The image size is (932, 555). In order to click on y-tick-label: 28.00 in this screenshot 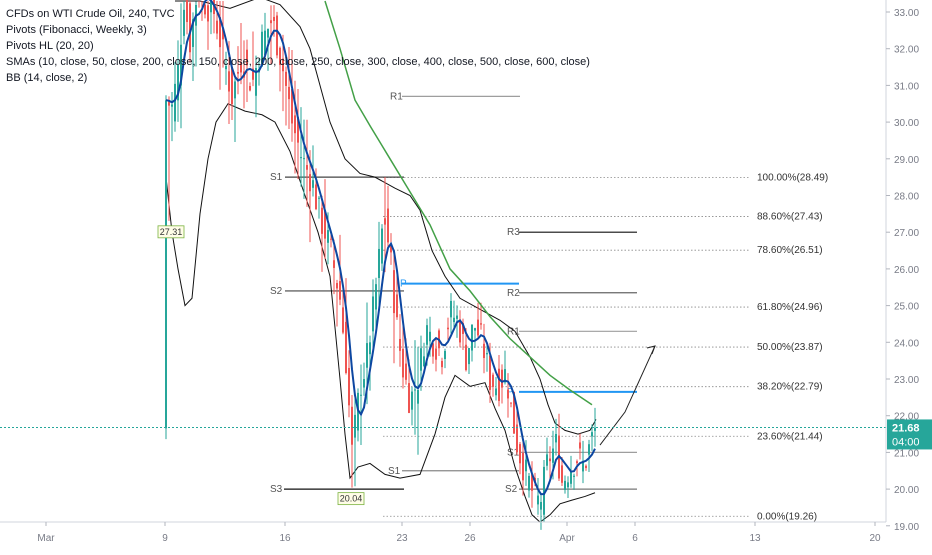, I will do `click(906, 197)`.